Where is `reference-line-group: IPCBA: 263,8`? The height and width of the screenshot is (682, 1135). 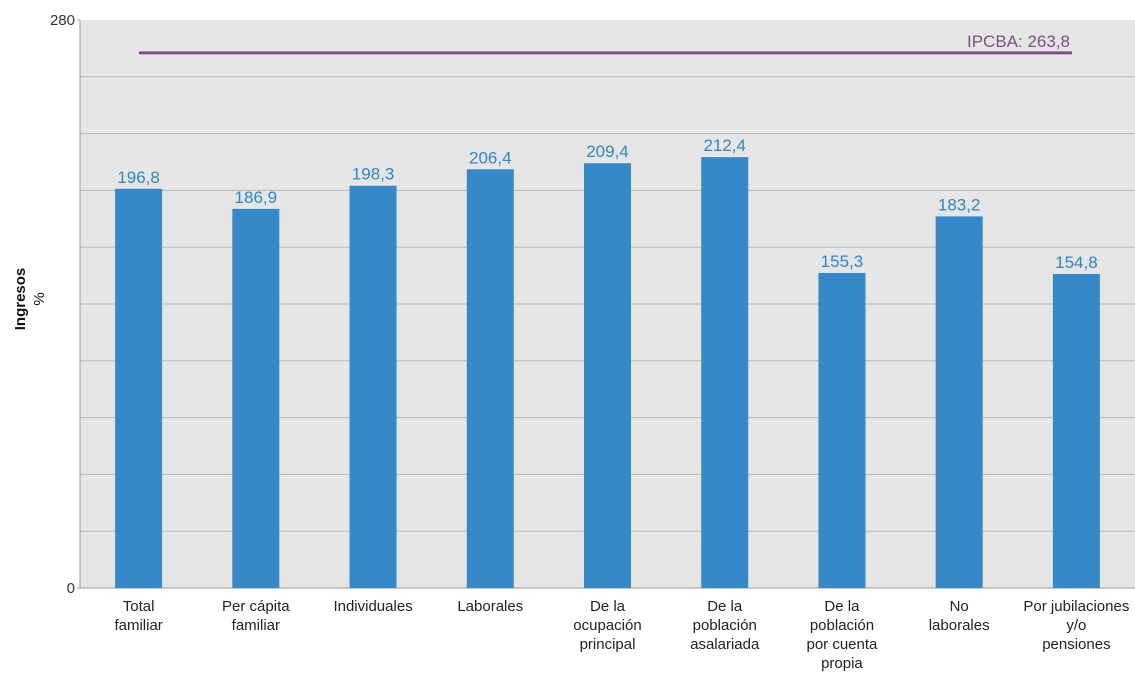
reference-line-group: IPCBA: 263,8 is located at coordinates (605, 43).